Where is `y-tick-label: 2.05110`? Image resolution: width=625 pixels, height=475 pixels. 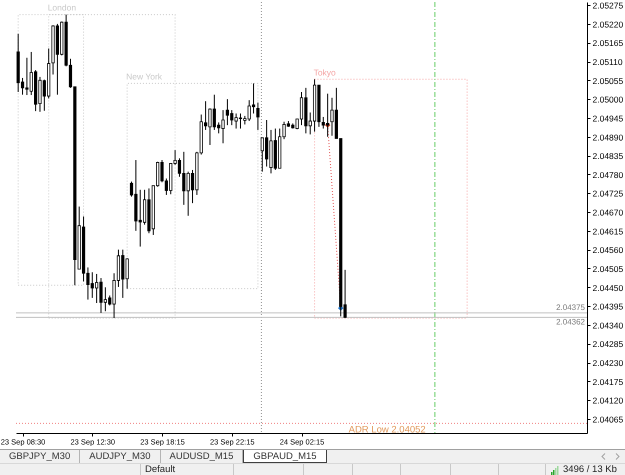
y-tick-label: 2.05110 is located at coordinates (607, 62).